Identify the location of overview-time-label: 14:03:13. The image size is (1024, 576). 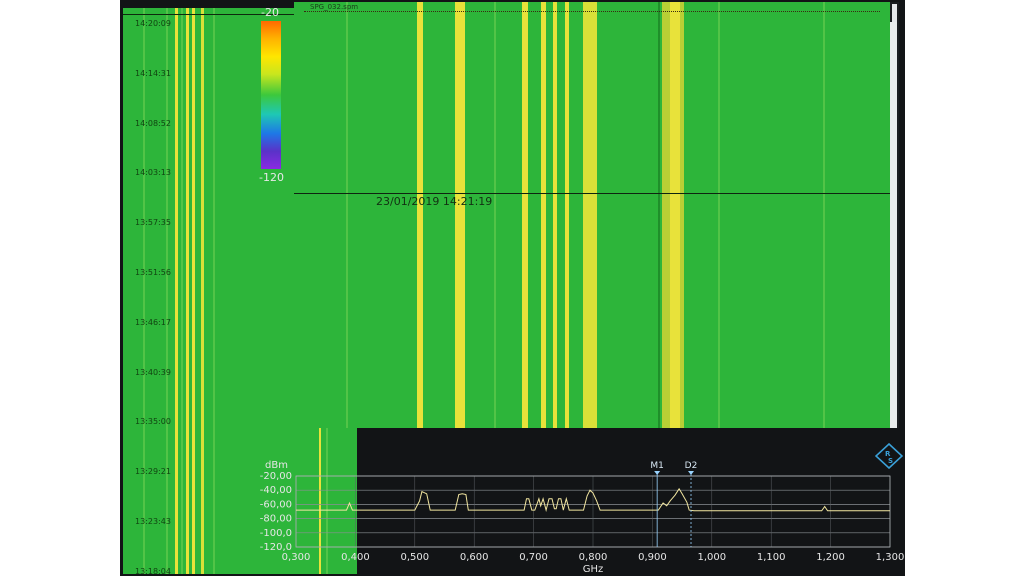
(153, 173).